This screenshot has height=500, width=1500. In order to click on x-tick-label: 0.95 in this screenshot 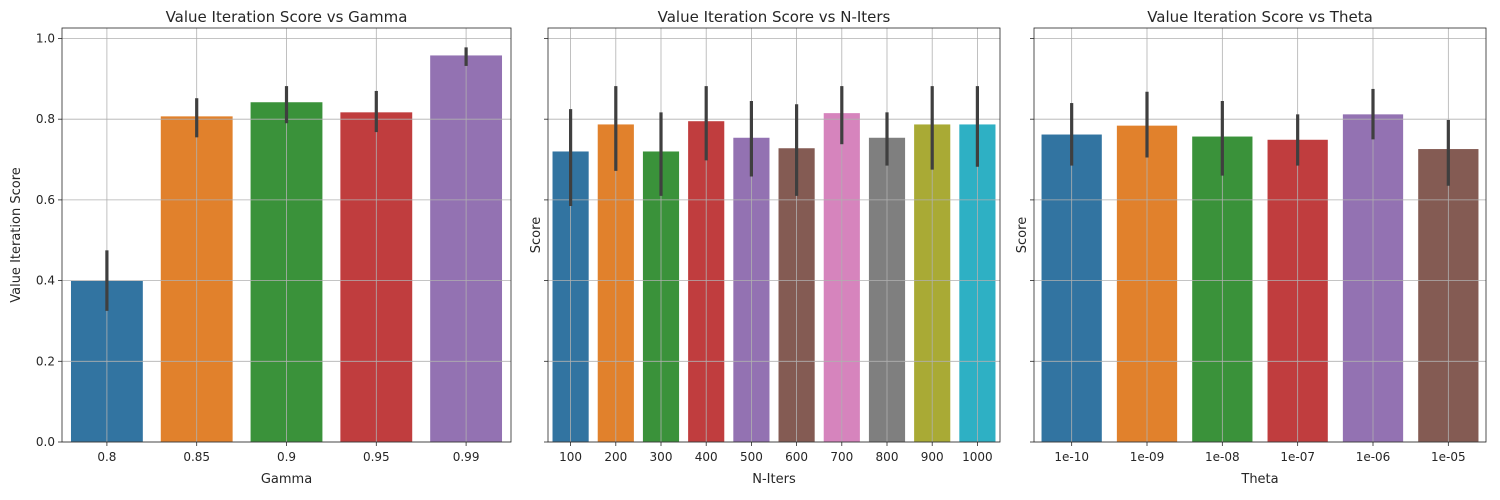, I will do `click(376, 457)`.